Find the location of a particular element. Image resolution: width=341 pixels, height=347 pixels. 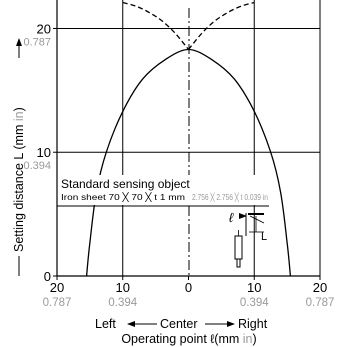

annotation-material: Iron sheet 70 ╳ 70 ╳ t 1 mm is located at coordinates (123, 197).